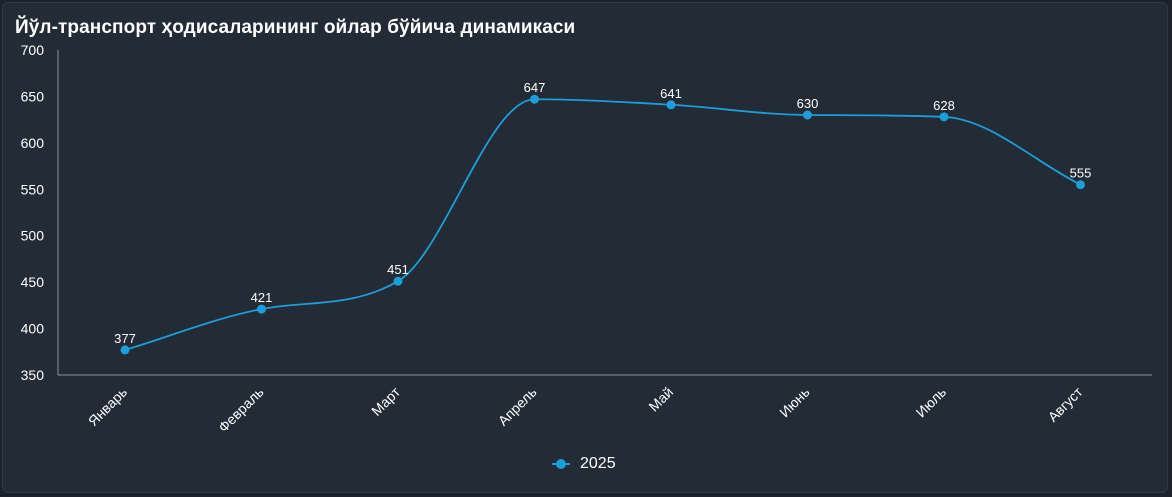 The height and width of the screenshot is (497, 1172). Describe the element at coordinates (605, 405) in the screenshot. I see `x-axis: Январь Февраль Март Апрель Май Июнь Июль Август` at that location.